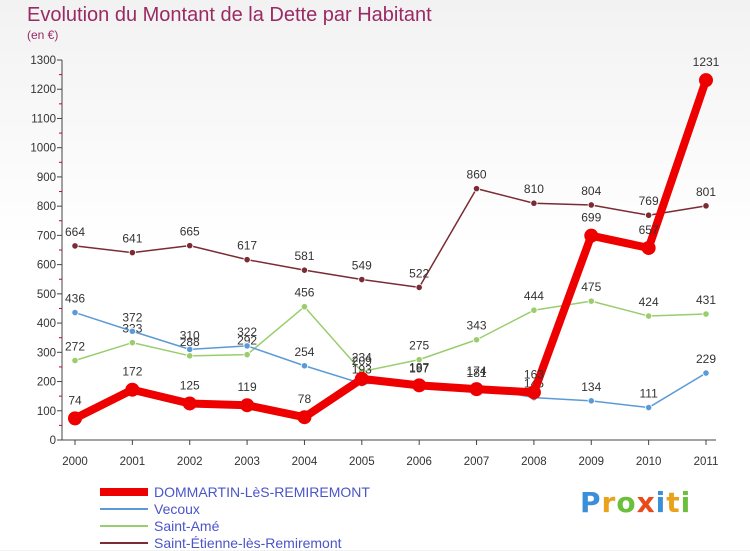 Image resolution: width=750 pixels, height=551 pixels. I want to click on y-tick-label: 1200, so click(43, 90).